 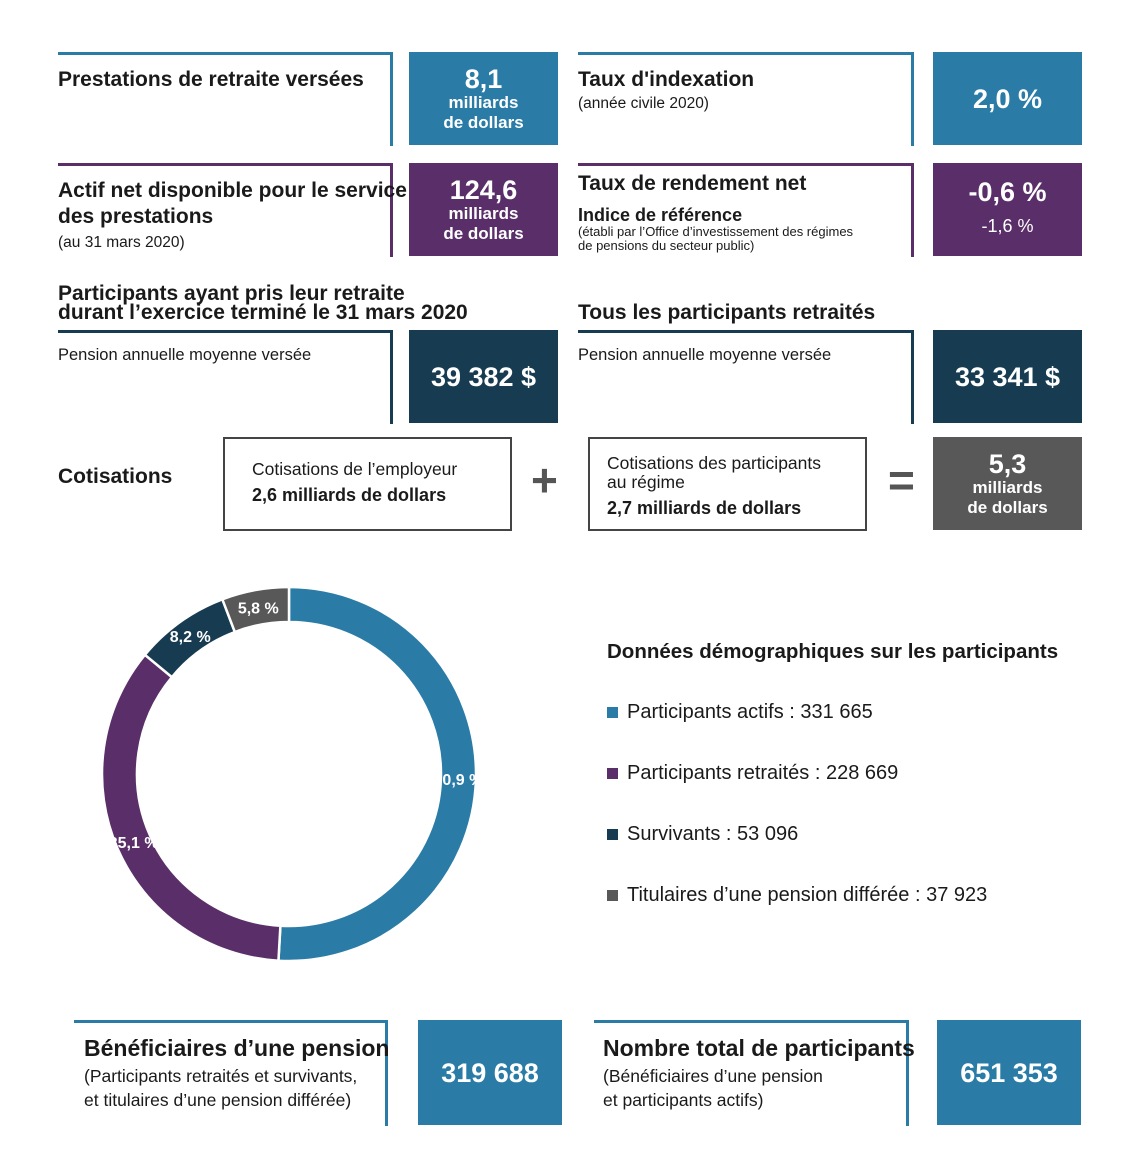 I want to click on benchmark-label: Indice de référence, so click(x=660, y=215).